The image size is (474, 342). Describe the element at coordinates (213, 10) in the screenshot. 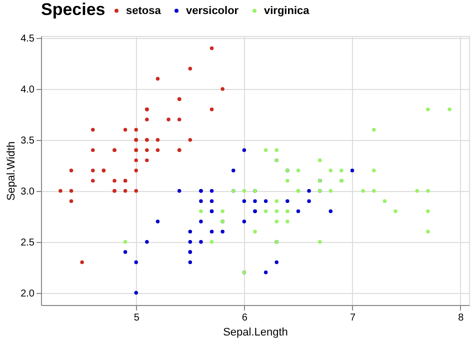

I see `legend-label: versicolor` at that location.